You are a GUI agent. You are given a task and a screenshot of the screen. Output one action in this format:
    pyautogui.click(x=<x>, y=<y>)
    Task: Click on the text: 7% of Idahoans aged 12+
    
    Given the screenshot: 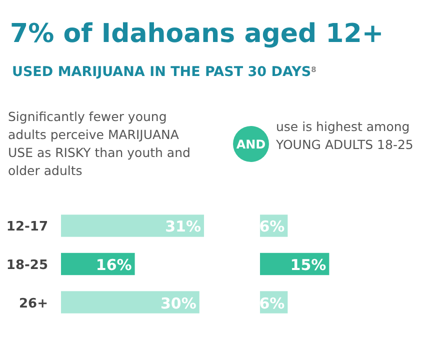 What is the action you would take?
    pyautogui.click(x=197, y=34)
    